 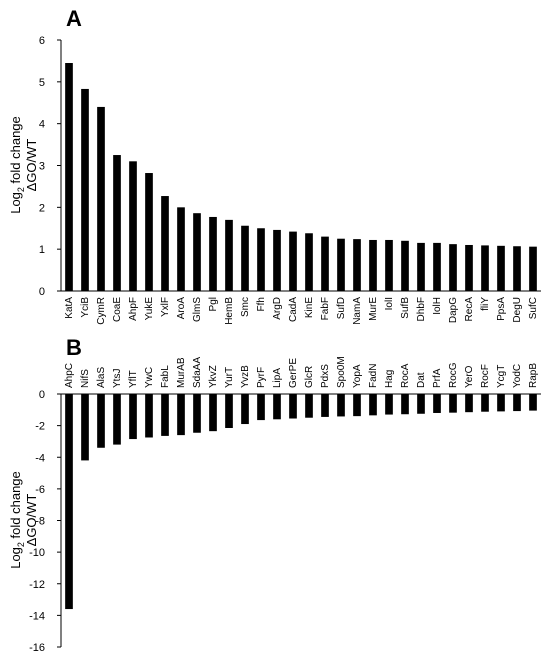 I want to click on panel-b-category-label: YtsJ, so click(x=117, y=378).